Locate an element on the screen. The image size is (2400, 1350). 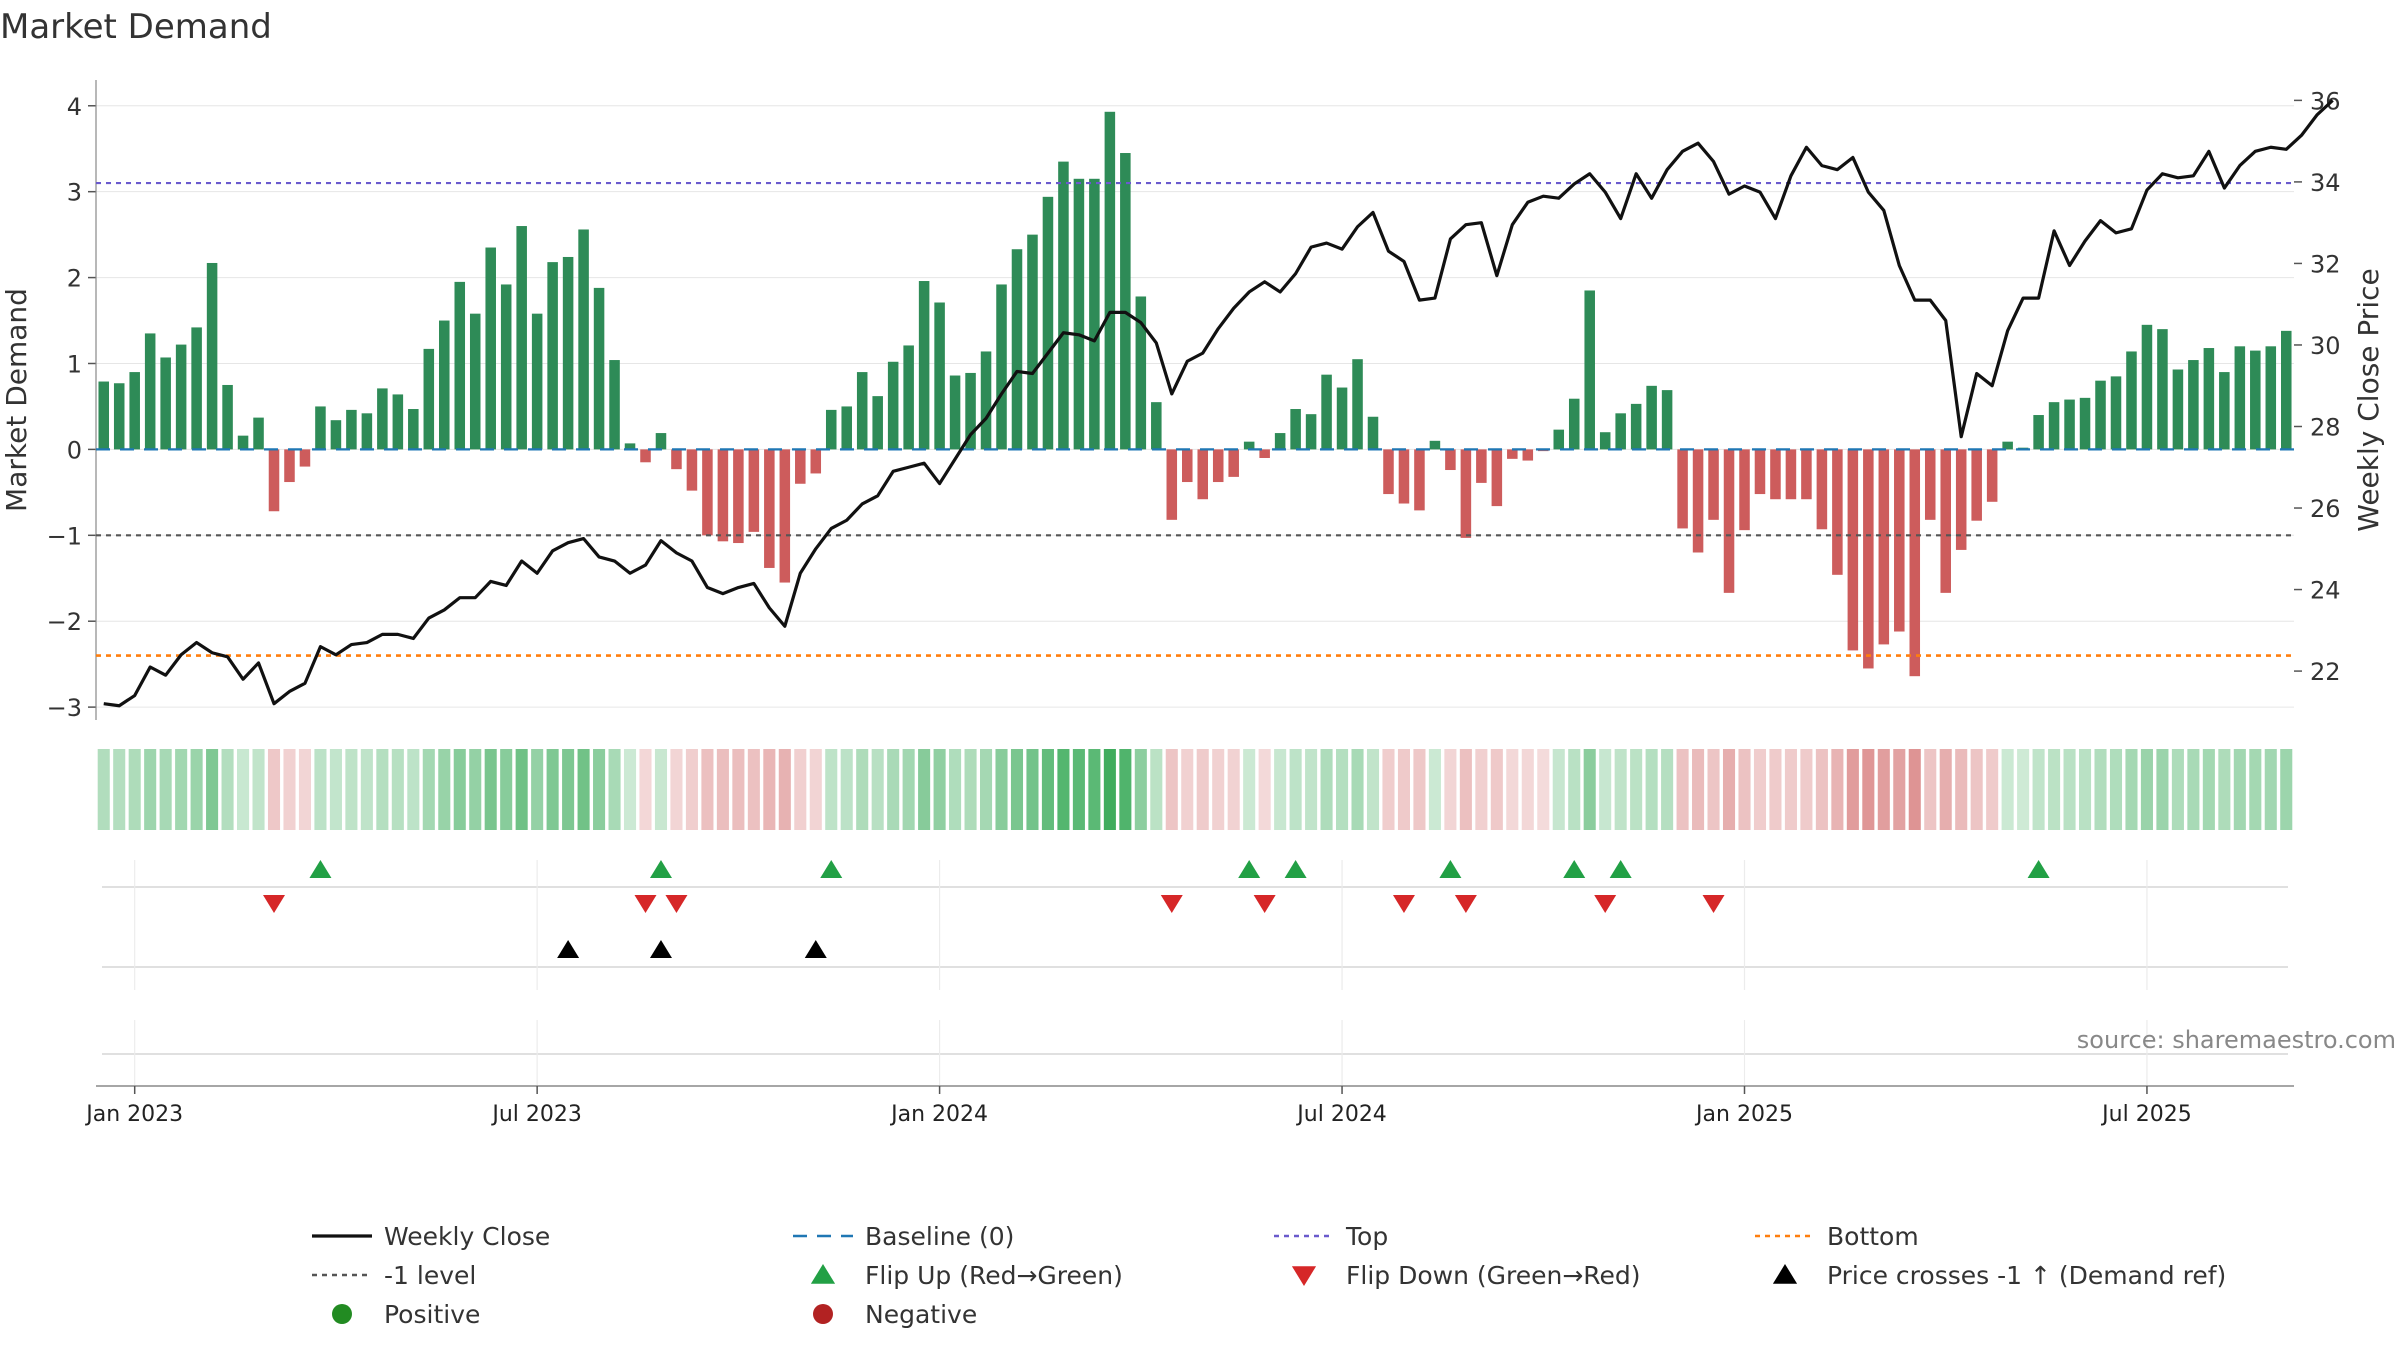
y2-tick-label: 28 is located at coordinates (2325, 427).